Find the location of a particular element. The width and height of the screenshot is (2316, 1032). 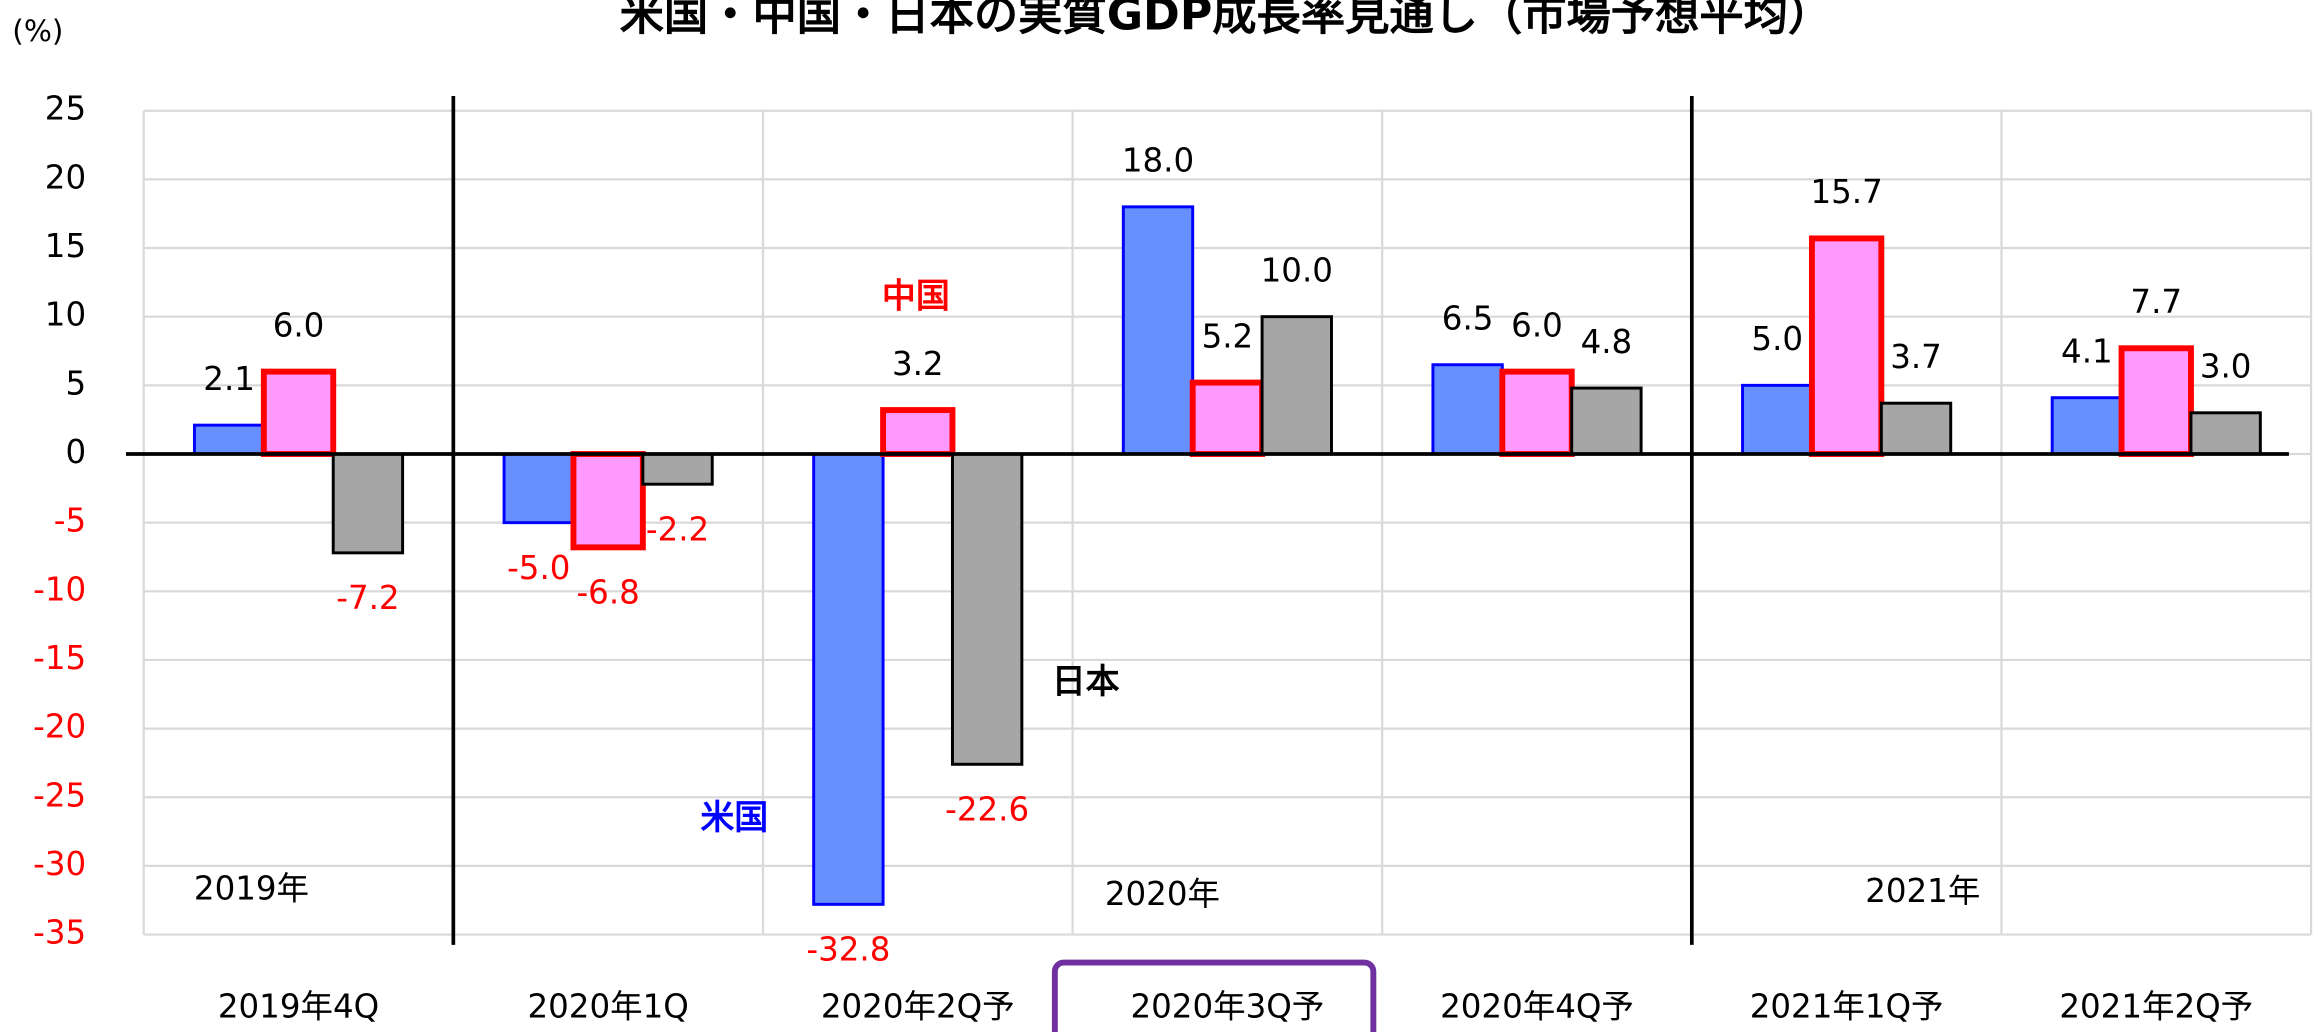

y-tick-label: 15 is located at coordinates (65, 246).